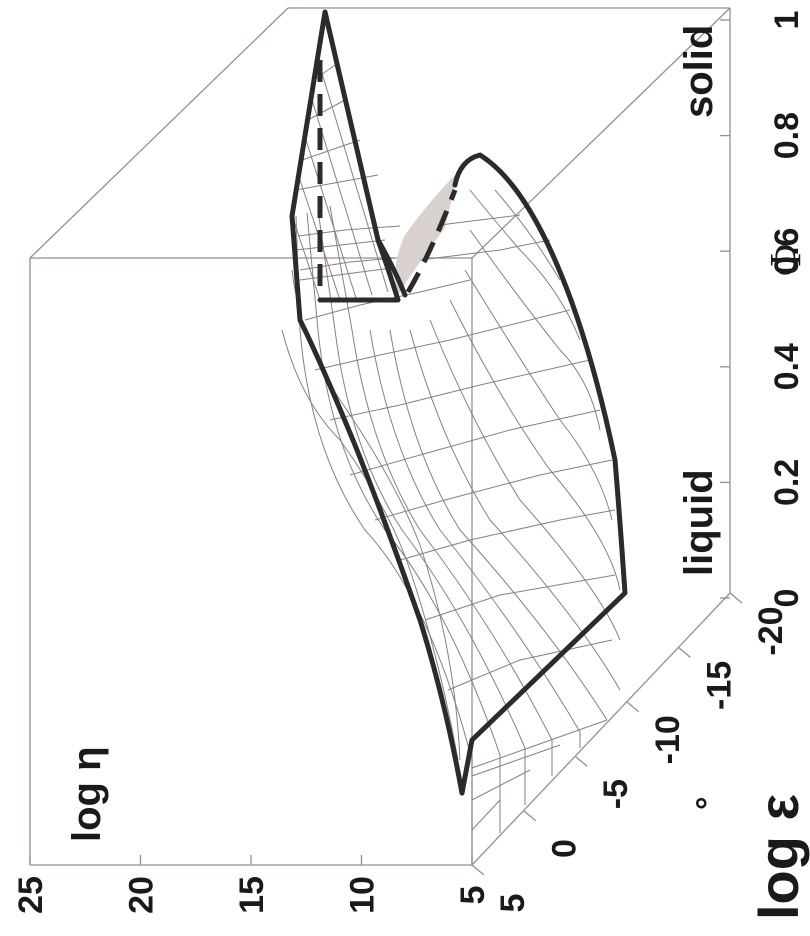 The width and height of the screenshot is (810, 936). Describe the element at coordinates (787, 598) in the screenshot. I see `phi-tick-label: 0` at that location.